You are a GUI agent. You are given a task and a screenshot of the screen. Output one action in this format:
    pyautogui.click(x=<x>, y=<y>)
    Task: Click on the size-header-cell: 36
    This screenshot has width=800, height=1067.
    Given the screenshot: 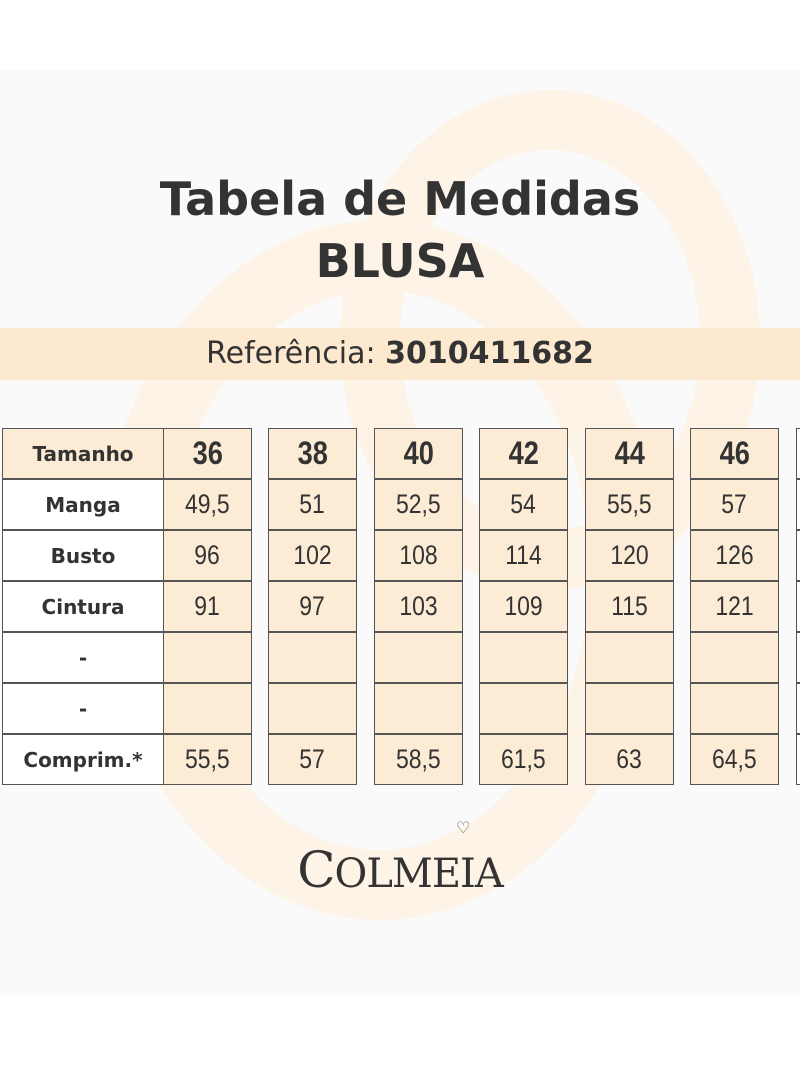 What is the action you would take?
    pyautogui.click(x=207, y=453)
    